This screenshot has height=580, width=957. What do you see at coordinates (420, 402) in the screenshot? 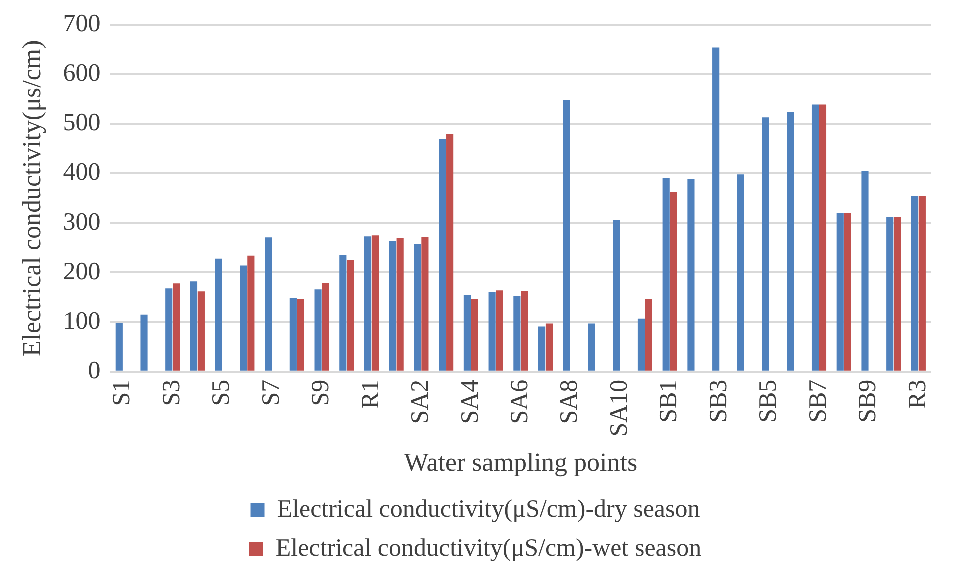
I see `x-tick-label: SA2` at bounding box center [420, 402].